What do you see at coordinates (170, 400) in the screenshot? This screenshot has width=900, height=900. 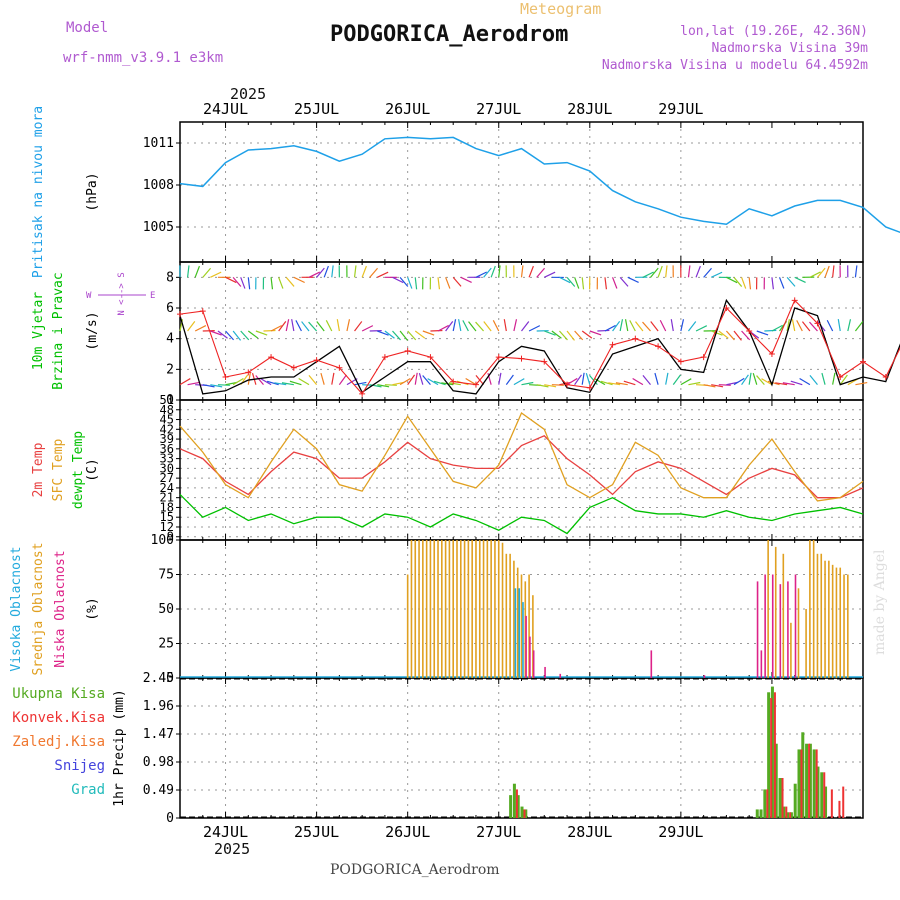 I see `y-tick-label-wind: 0` at bounding box center [170, 400].